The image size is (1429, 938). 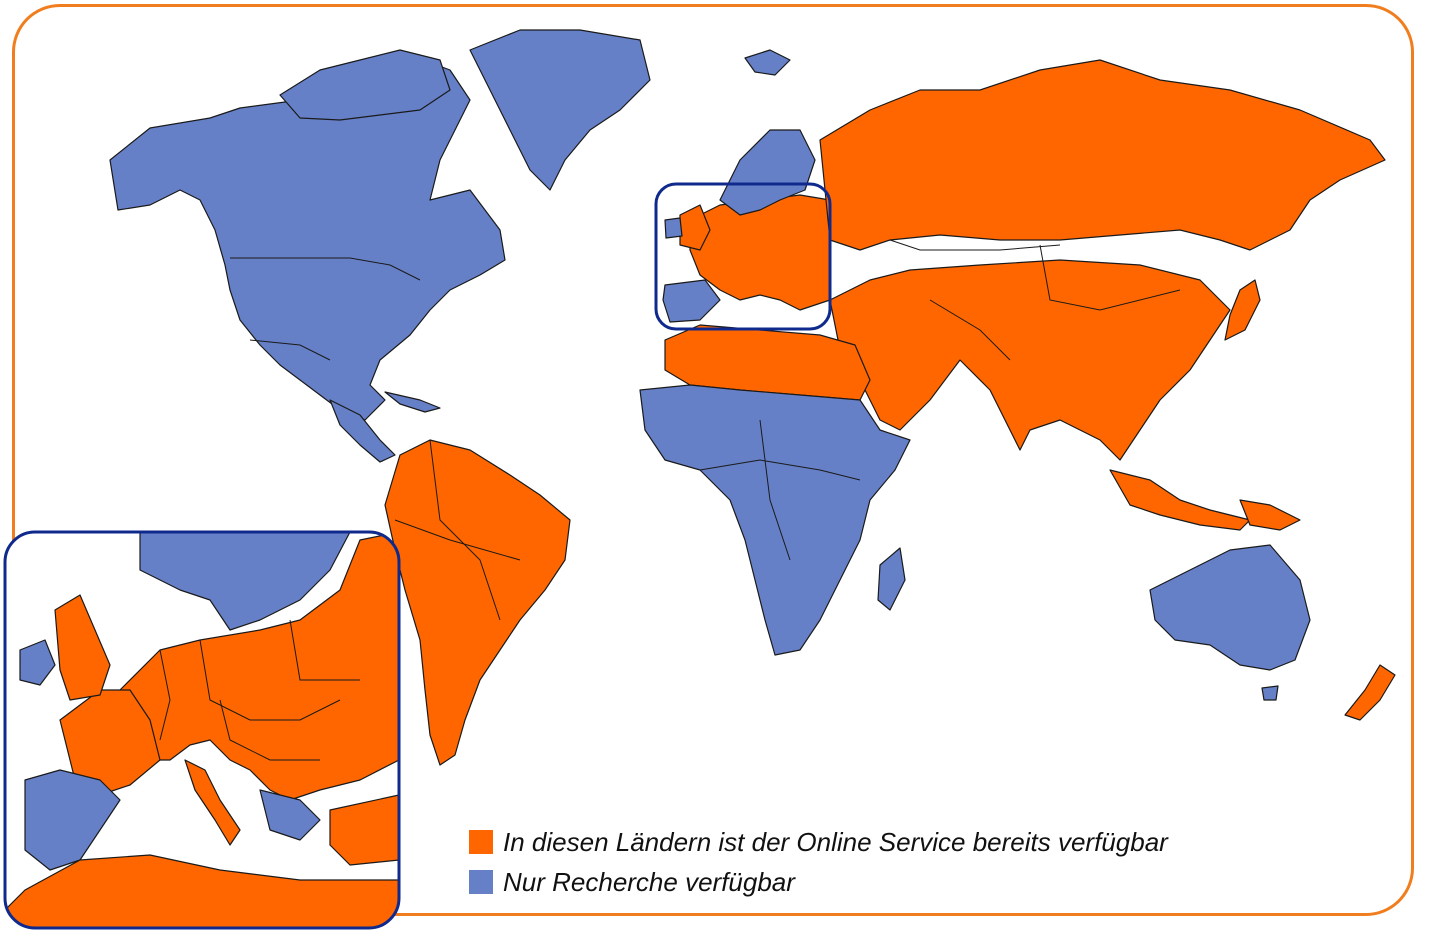 What do you see at coordinates (362, 431) in the screenshot?
I see `land-central-america` at bounding box center [362, 431].